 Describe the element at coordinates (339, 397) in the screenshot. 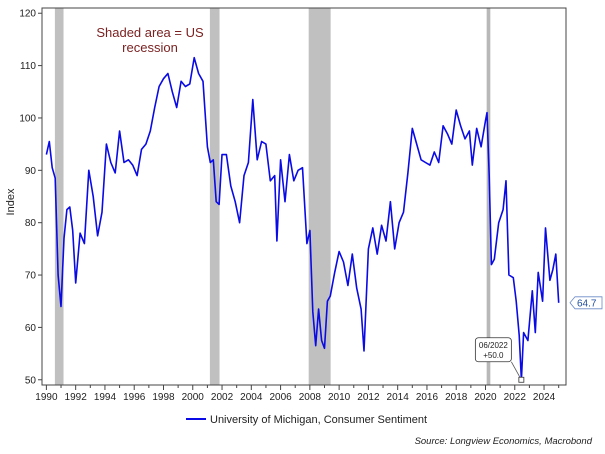

I see `x-tick-label-2010: 2010` at that location.